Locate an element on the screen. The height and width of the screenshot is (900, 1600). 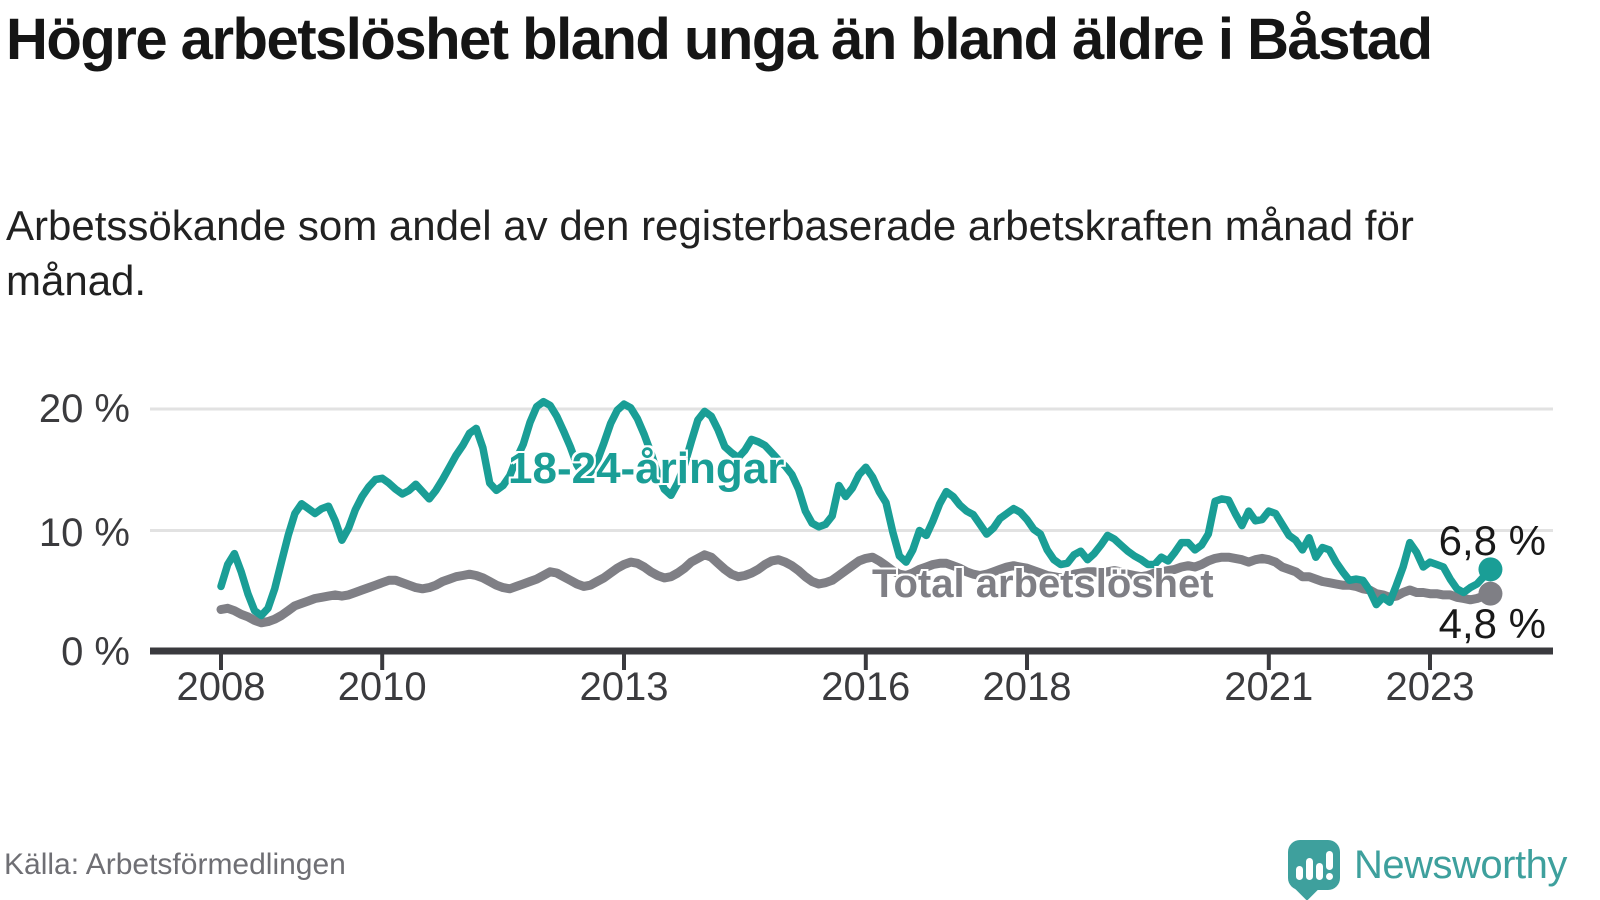
y-axis-tick-label-0: 0 % is located at coordinates (95, 652).